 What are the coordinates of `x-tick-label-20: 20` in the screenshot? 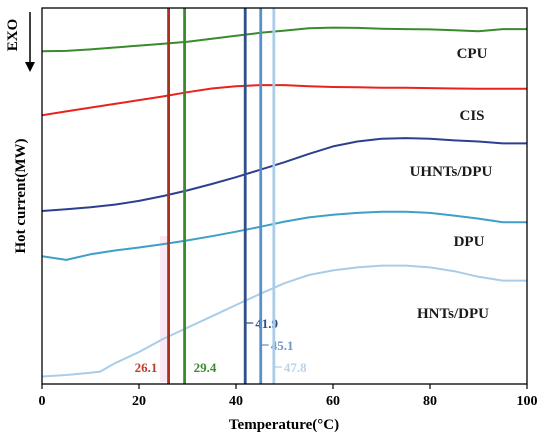 It's located at (139, 401).